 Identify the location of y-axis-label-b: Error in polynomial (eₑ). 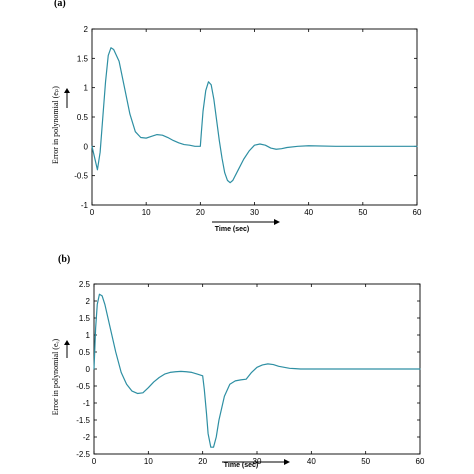
(55, 376).